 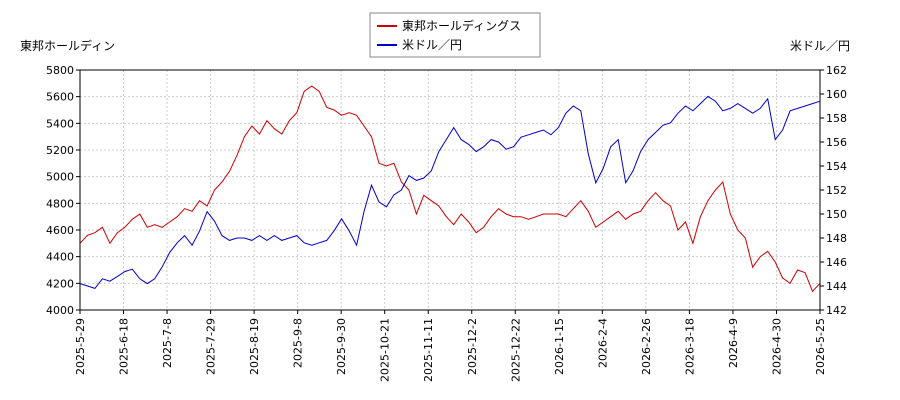 I want to click on right-tick-label: 146, so click(x=836, y=262).